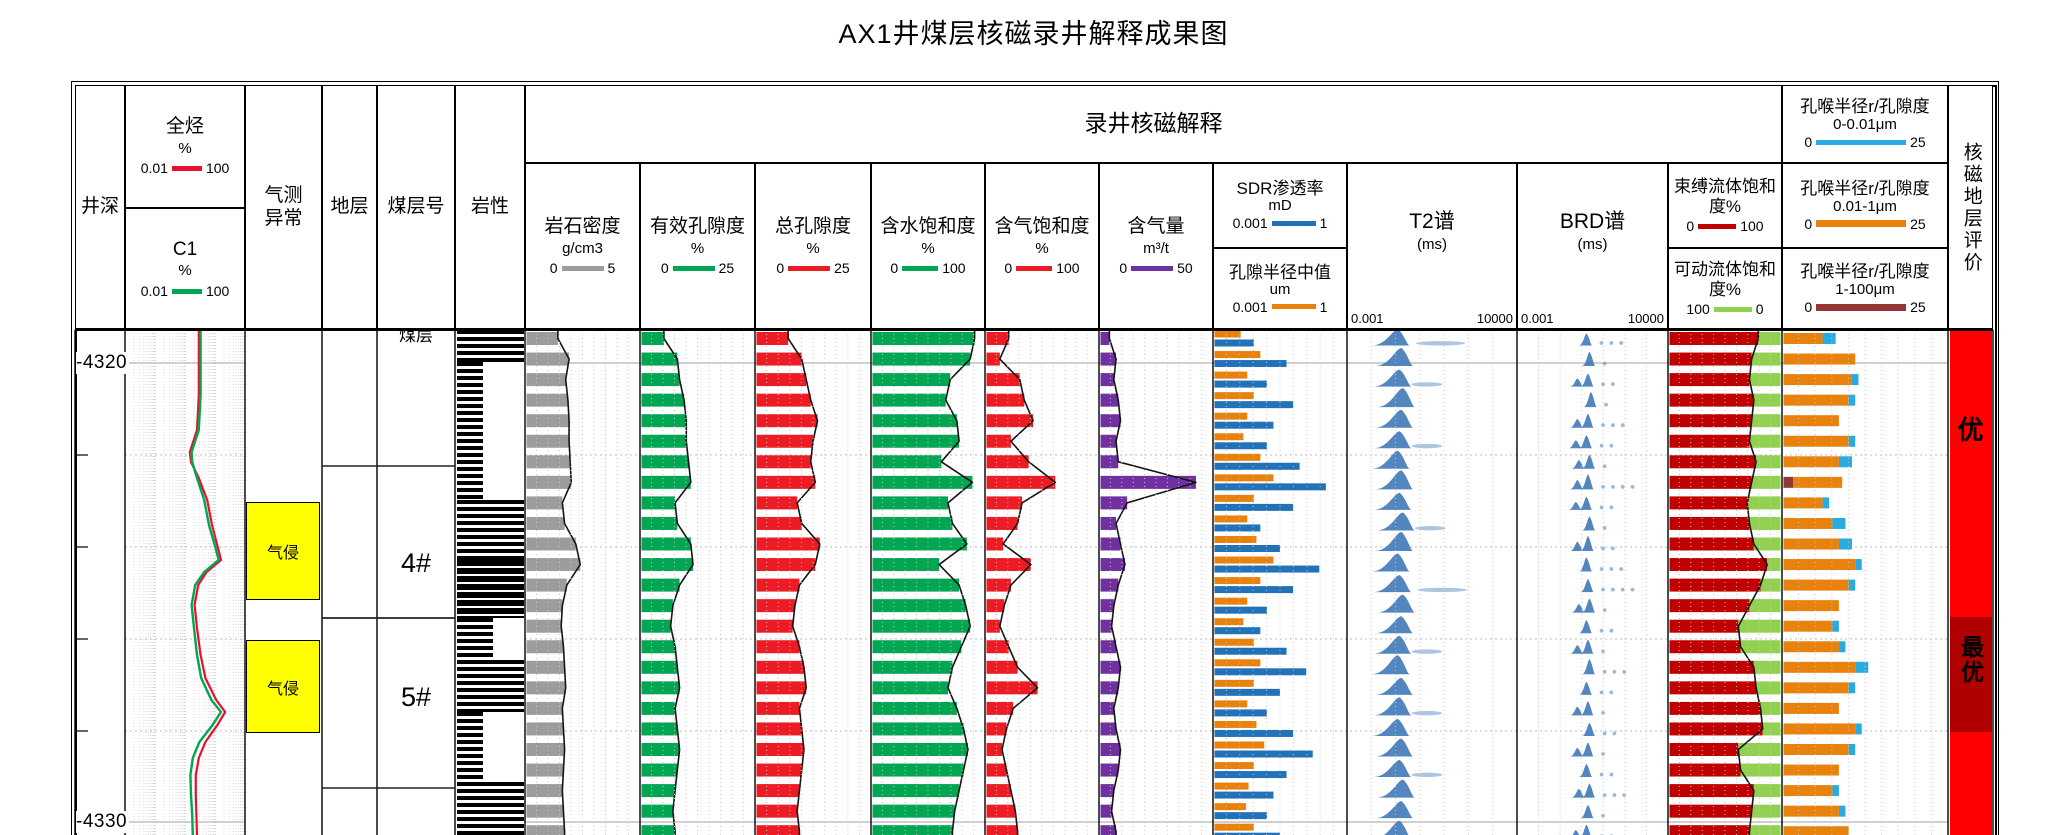 This screenshot has height=835, width=2067. I want to click on track-rock-density, so click(554, 582).